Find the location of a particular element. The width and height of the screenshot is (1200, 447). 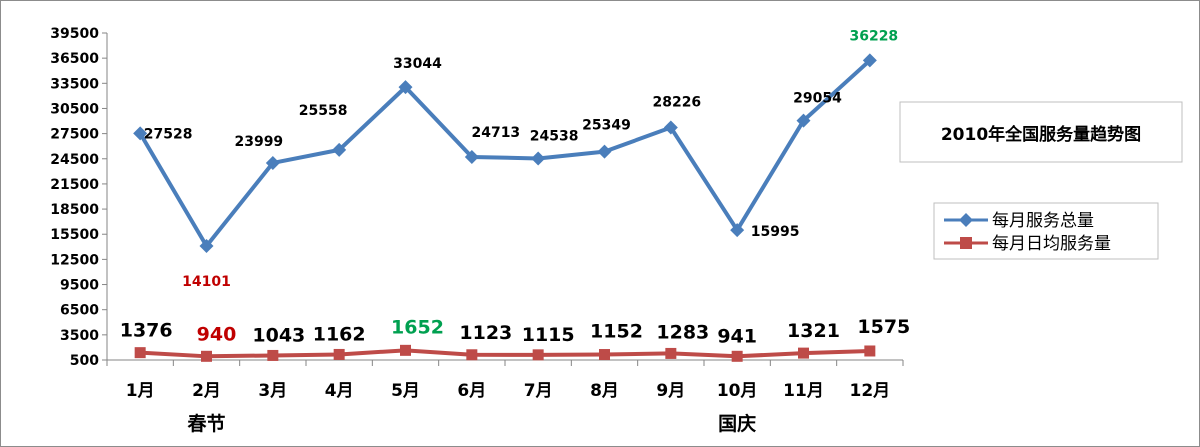

data-label-daily: 1162 is located at coordinates (339, 334).